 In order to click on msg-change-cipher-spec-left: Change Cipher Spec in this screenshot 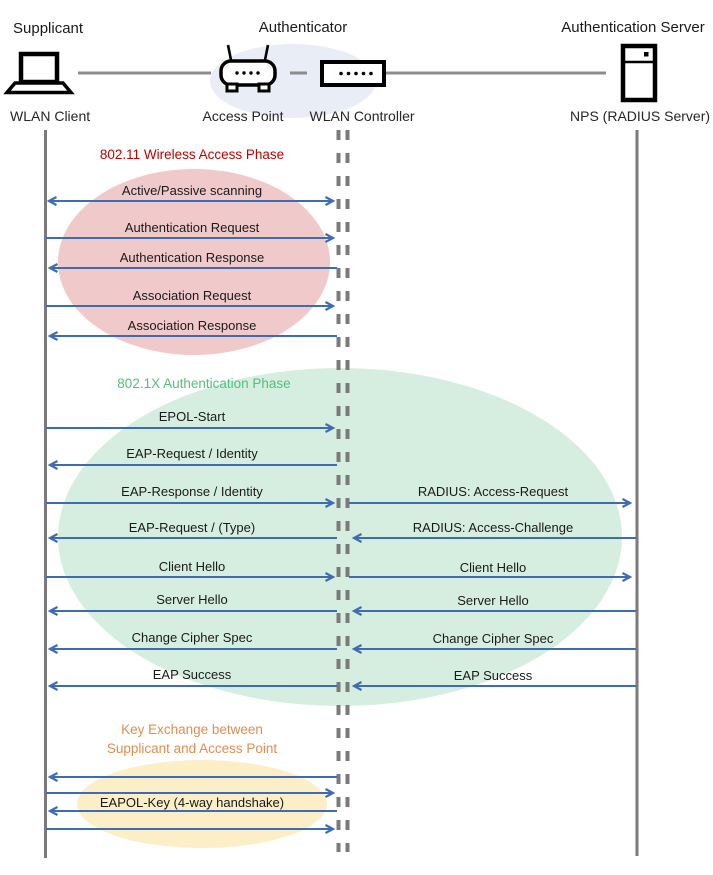, I will do `click(192, 637)`.